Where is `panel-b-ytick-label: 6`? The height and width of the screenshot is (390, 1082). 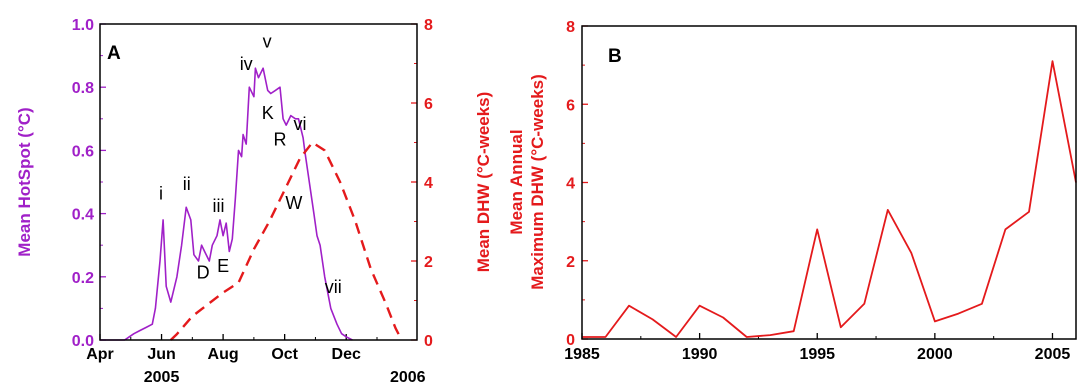
panel-b-ytick-label: 6 is located at coordinates (570, 105).